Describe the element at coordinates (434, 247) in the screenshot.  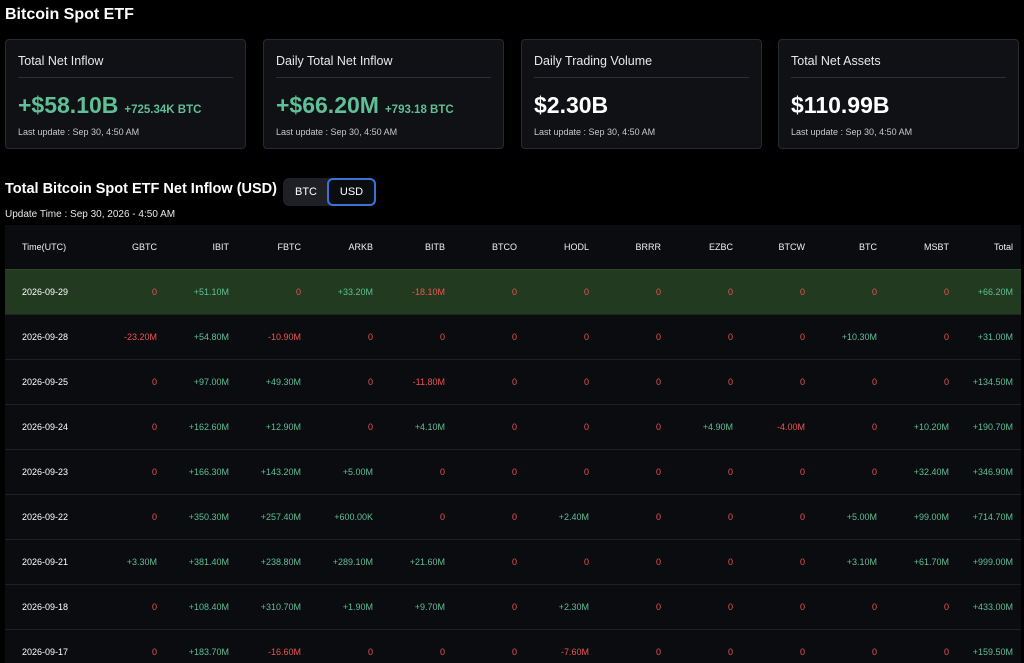
I see `column-header-bitb: BITB` at that location.